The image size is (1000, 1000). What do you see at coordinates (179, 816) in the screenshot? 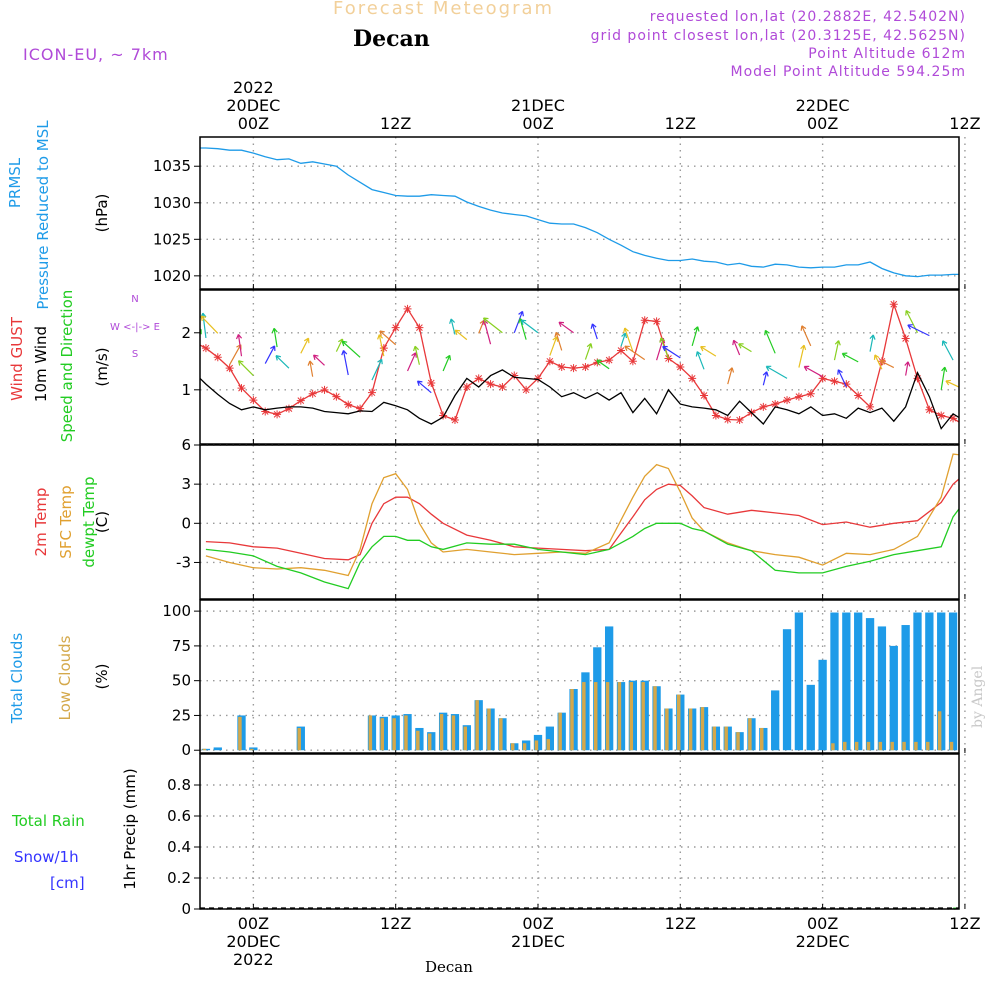
I see `y-tick-label: 0.6` at bounding box center [179, 816].